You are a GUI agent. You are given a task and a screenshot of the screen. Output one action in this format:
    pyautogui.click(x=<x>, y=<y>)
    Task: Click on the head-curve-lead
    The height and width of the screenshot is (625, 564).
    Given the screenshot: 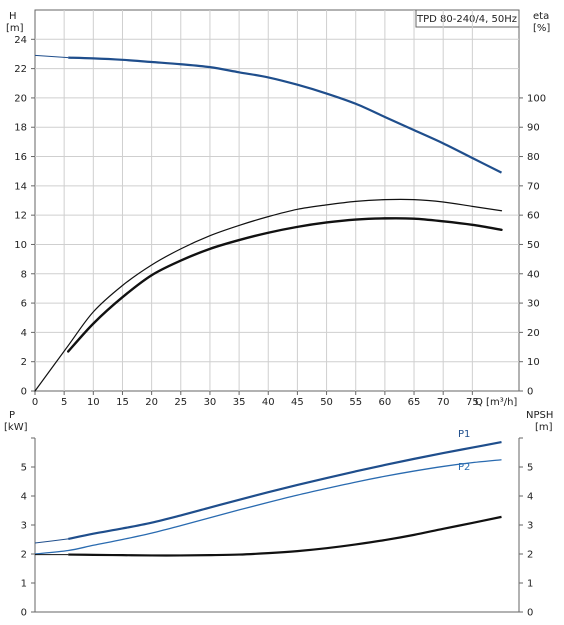 What is the action you would take?
    pyautogui.click(x=51, y=56)
    